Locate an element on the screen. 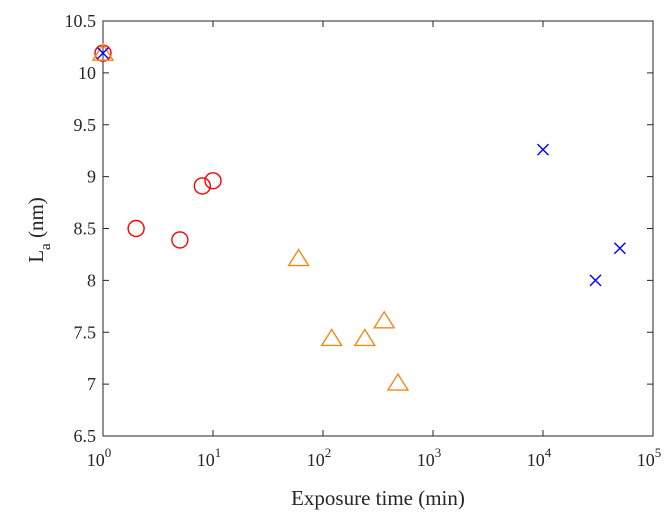 The width and height of the screenshot is (671, 515). y-tick-label: 6.5 is located at coordinates (85, 436).